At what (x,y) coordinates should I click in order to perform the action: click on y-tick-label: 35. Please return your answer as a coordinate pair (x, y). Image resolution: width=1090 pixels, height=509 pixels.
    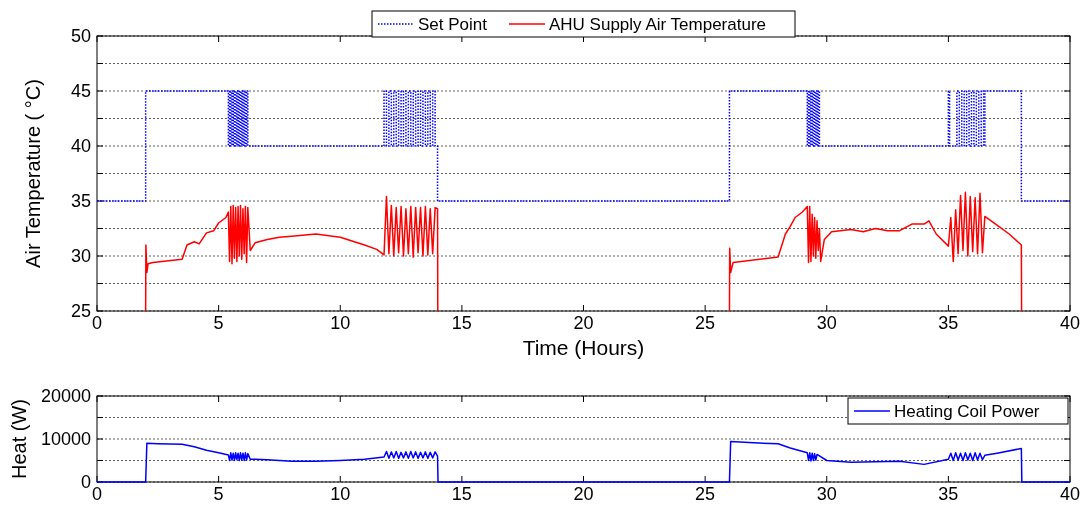
    Looking at the image, I should click on (80, 201).